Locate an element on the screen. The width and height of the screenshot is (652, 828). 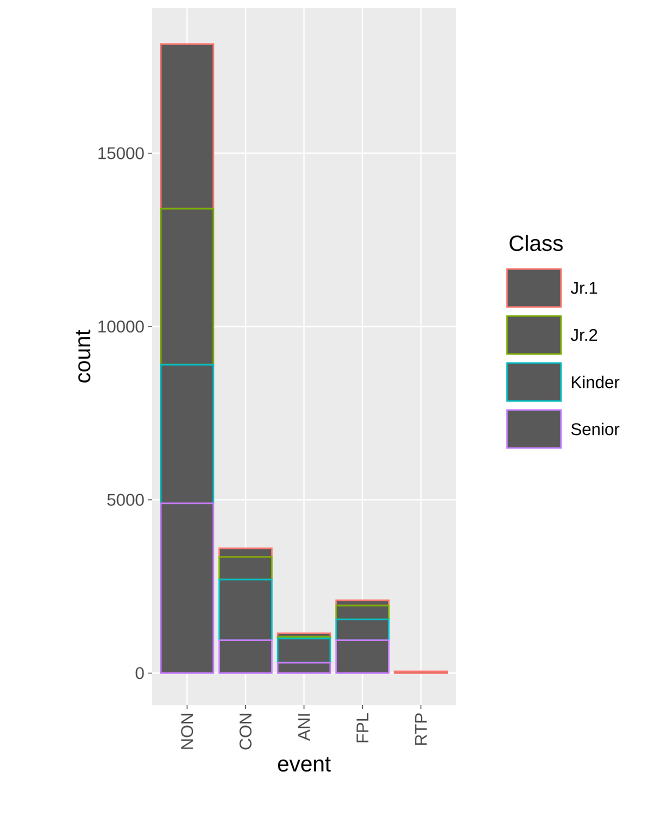
x-tick-label: CON is located at coordinates (246, 732).